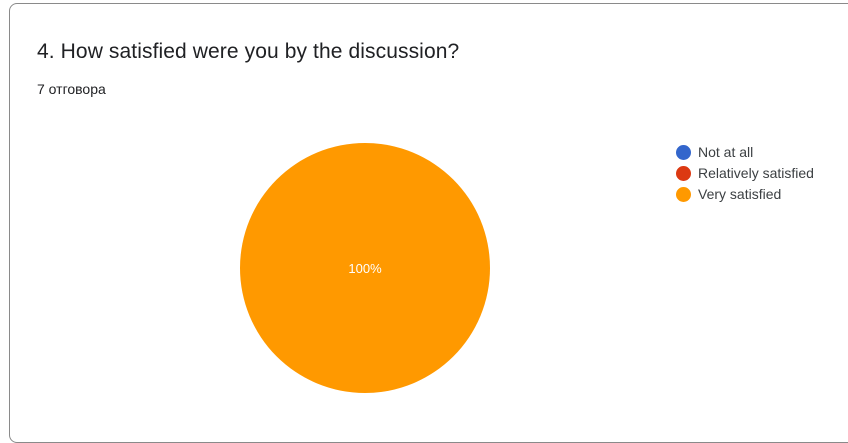 The image size is (848, 443). I want to click on legend-label: Relatively satisfied, so click(756, 173).